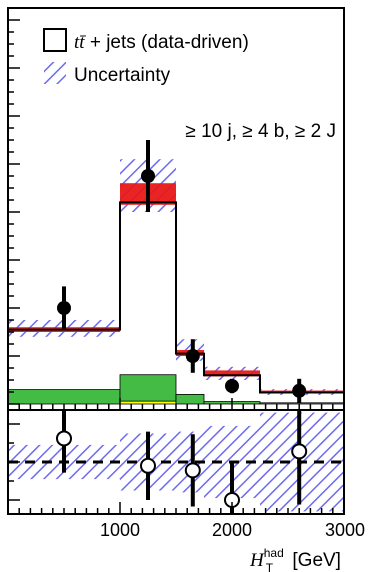 This screenshot has width=371, height=572. What do you see at coordinates (55, 73) in the screenshot?
I see `legend-swatch-uncertainty` at bounding box center [55, 73].